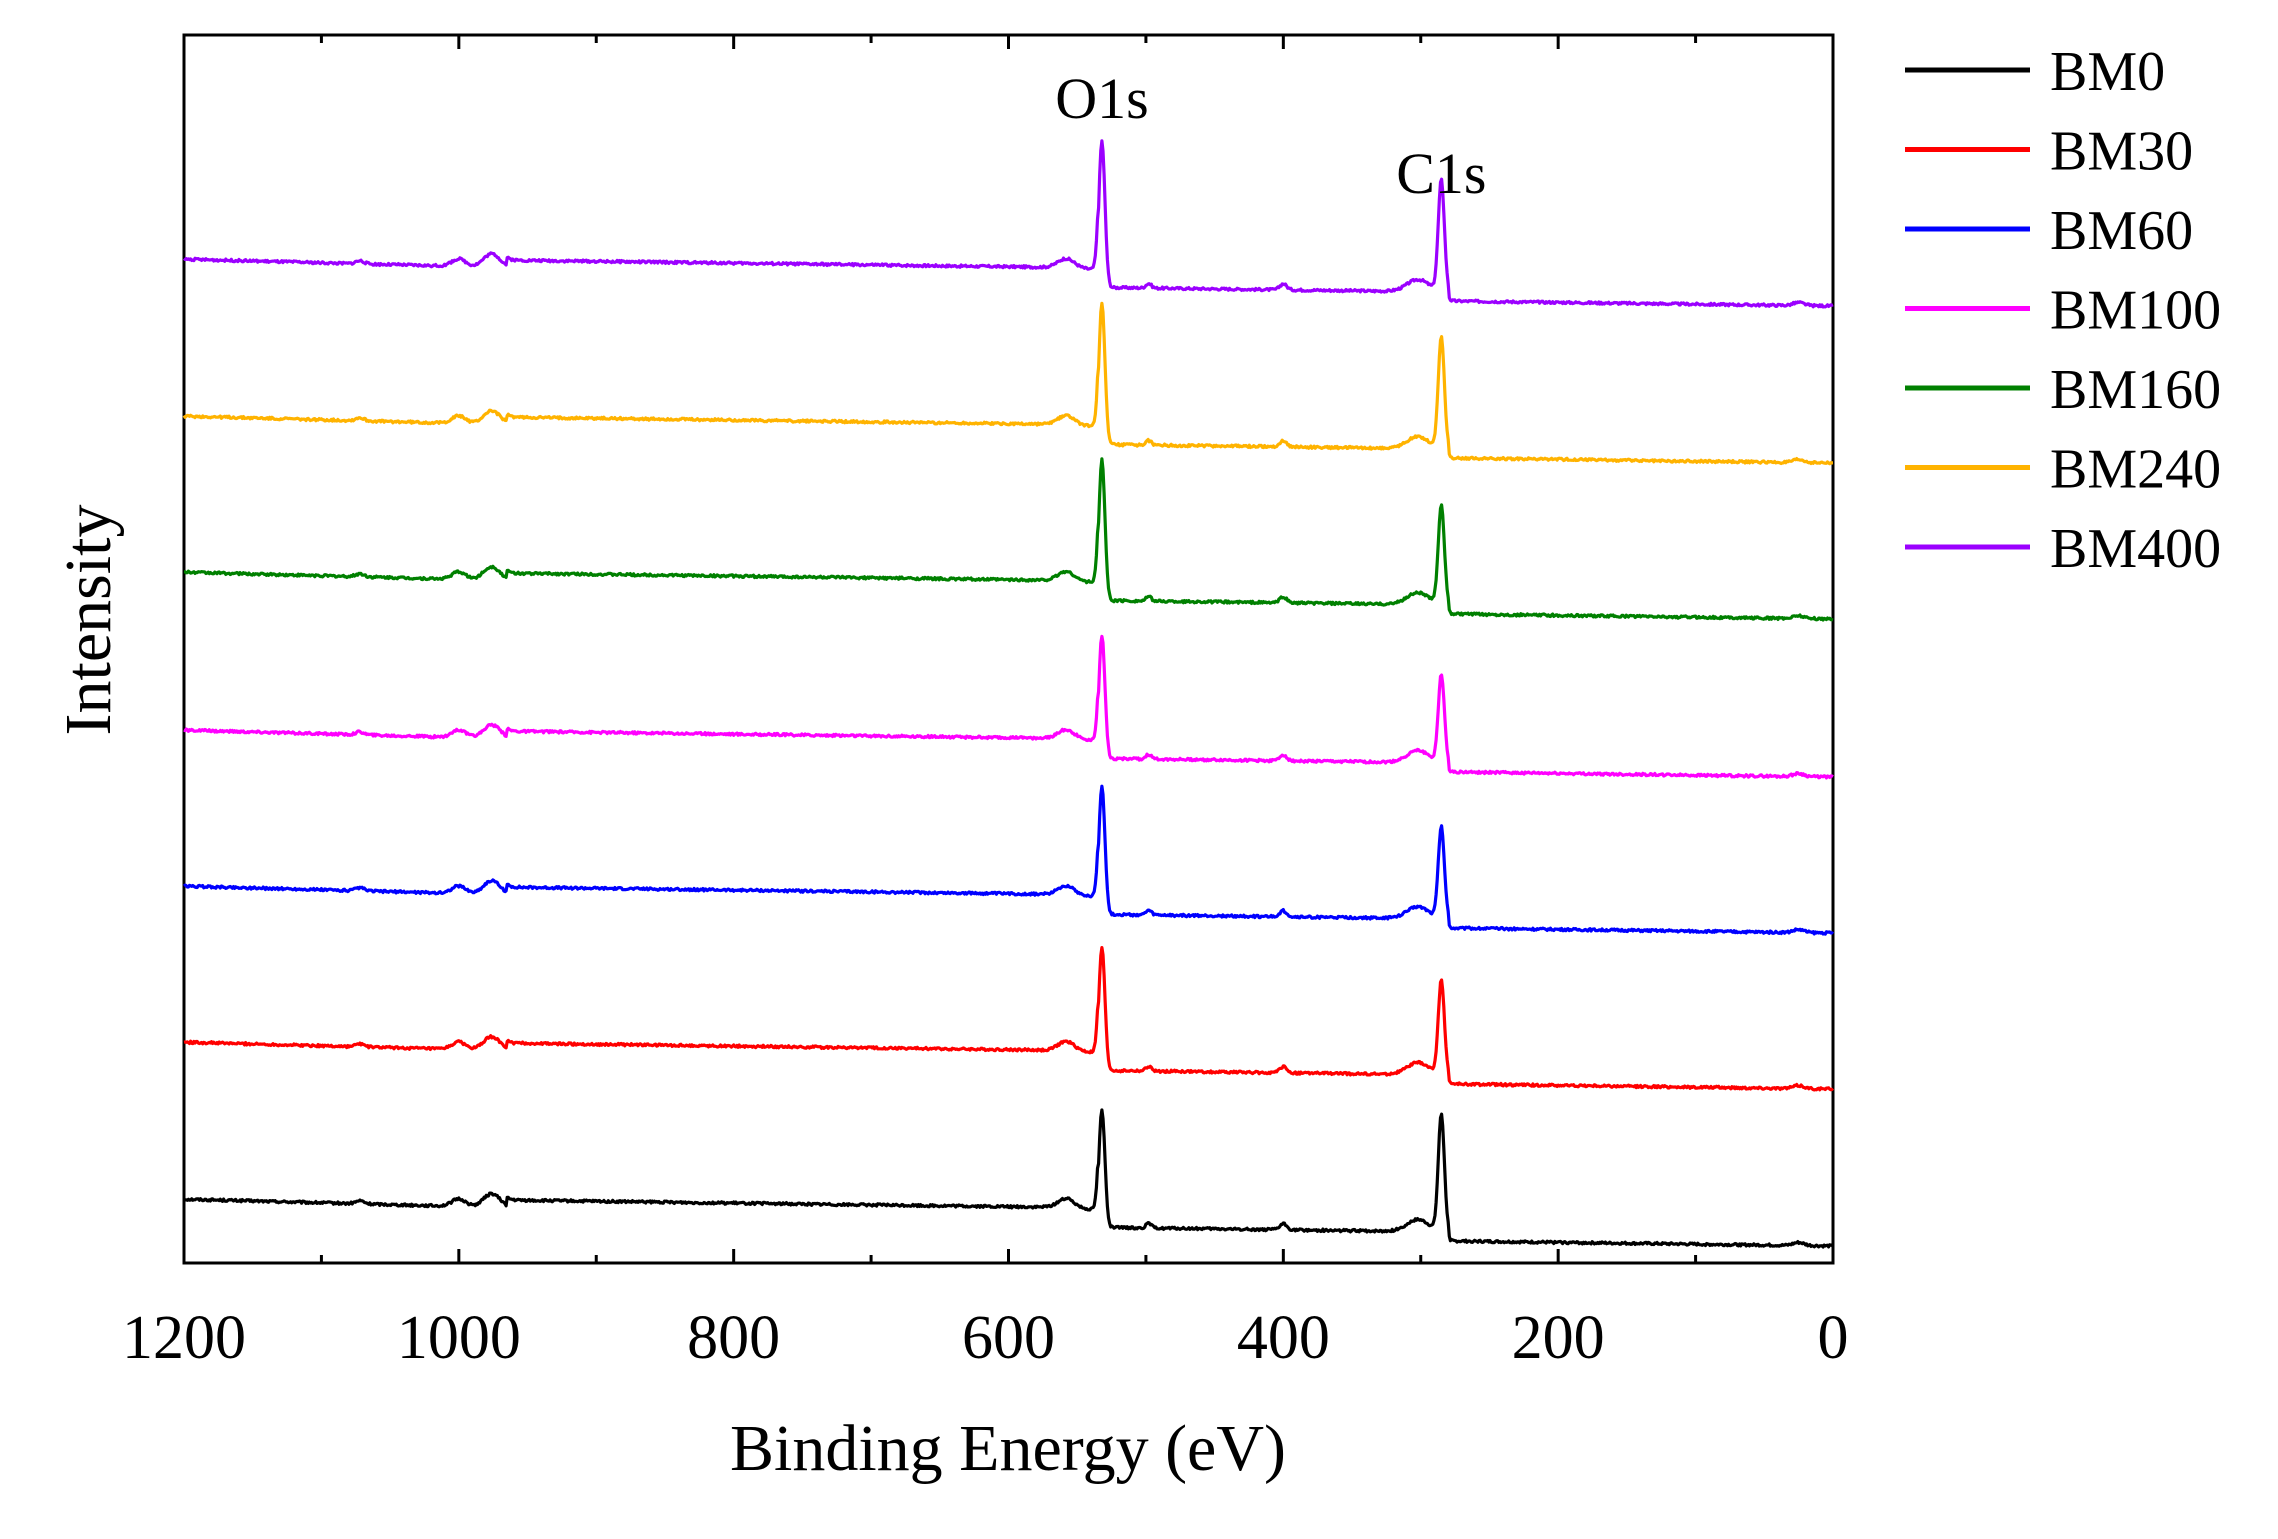 This screenshot has height=1539, width=2278. I want to click on series-line-bm100, so click(1008, 707).